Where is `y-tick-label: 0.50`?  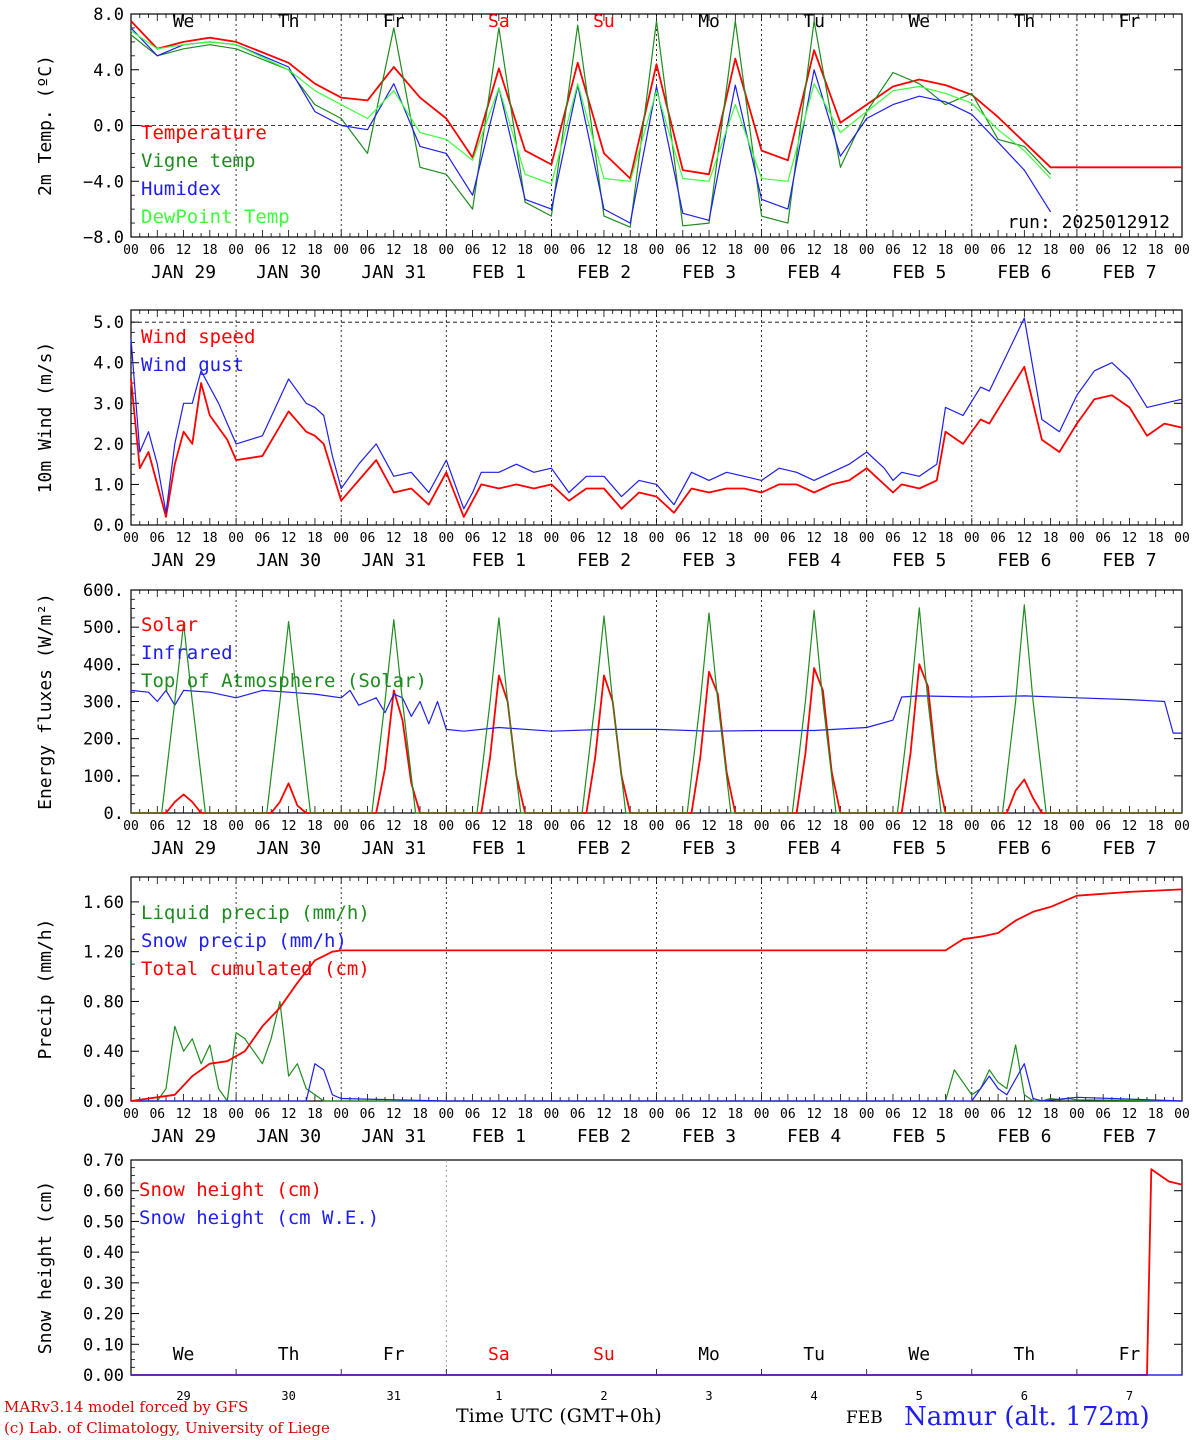
y-tick-label: 0.50 is located at coordinates (103, 1222).